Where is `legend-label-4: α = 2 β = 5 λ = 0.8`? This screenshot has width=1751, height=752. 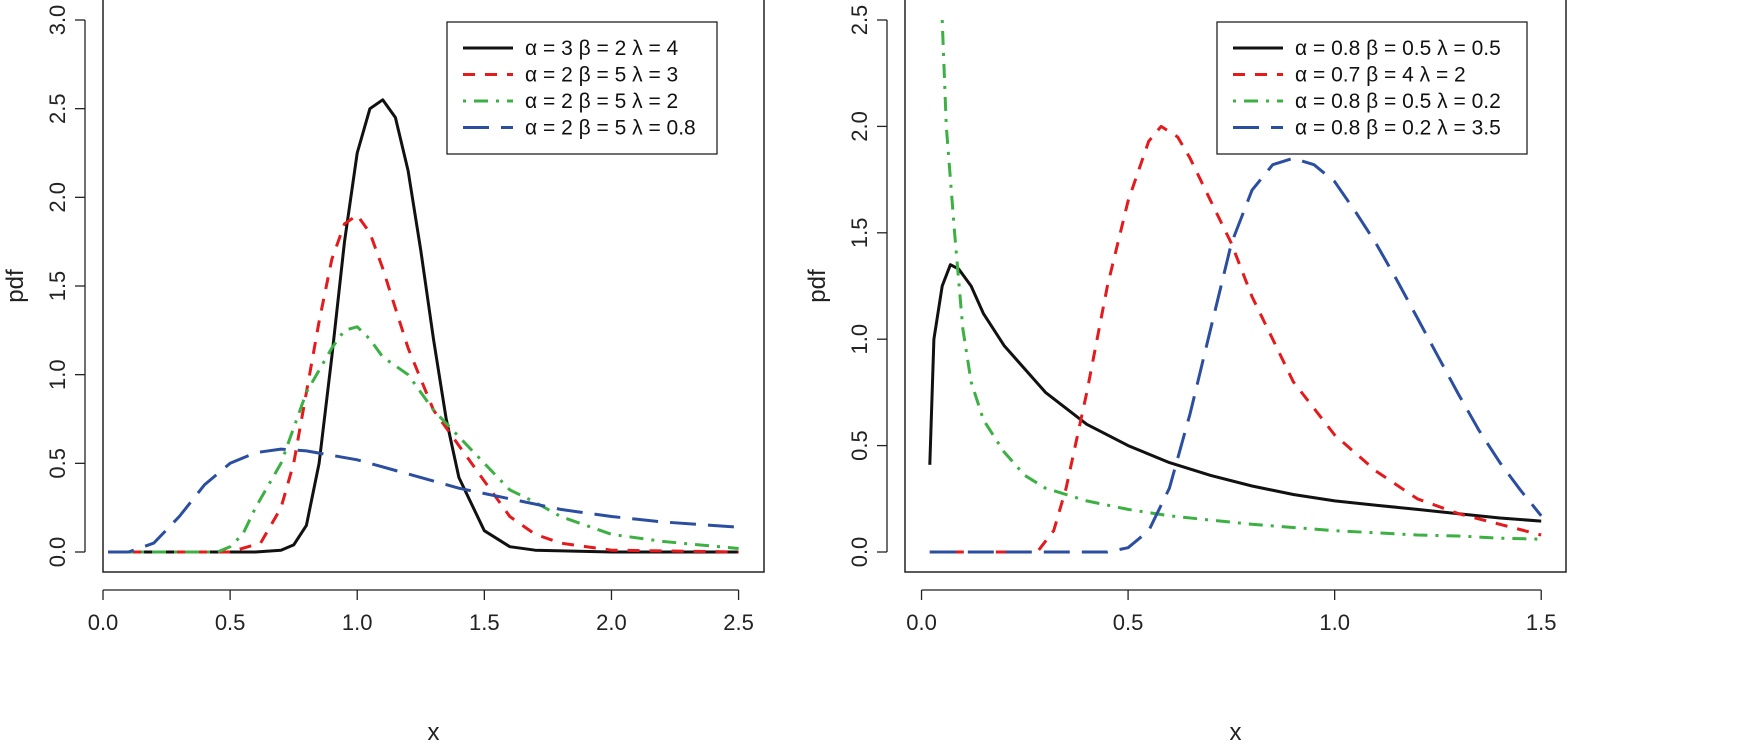
legend-label-4: α = 2 β = 5 λ = 0.8 is located at coordinates (610, 128).